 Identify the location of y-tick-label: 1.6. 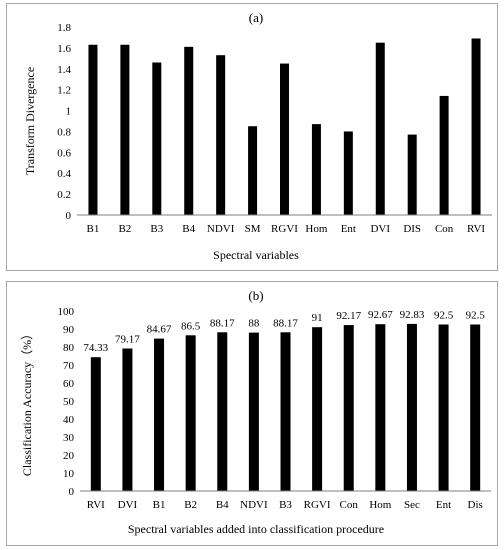
(64, 49).